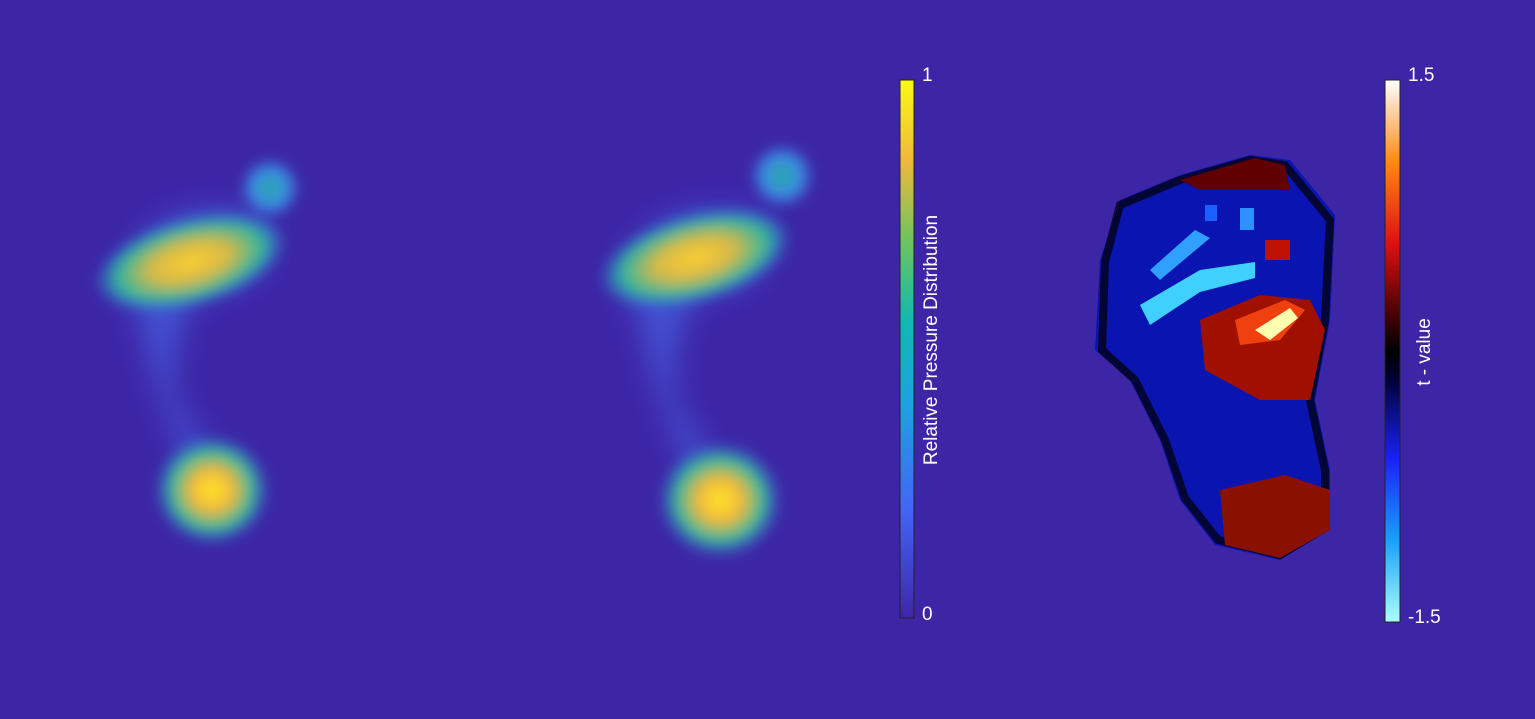 The image size is (1535, 719). I want to click on colorbar-min: 0, so click(927, 614).